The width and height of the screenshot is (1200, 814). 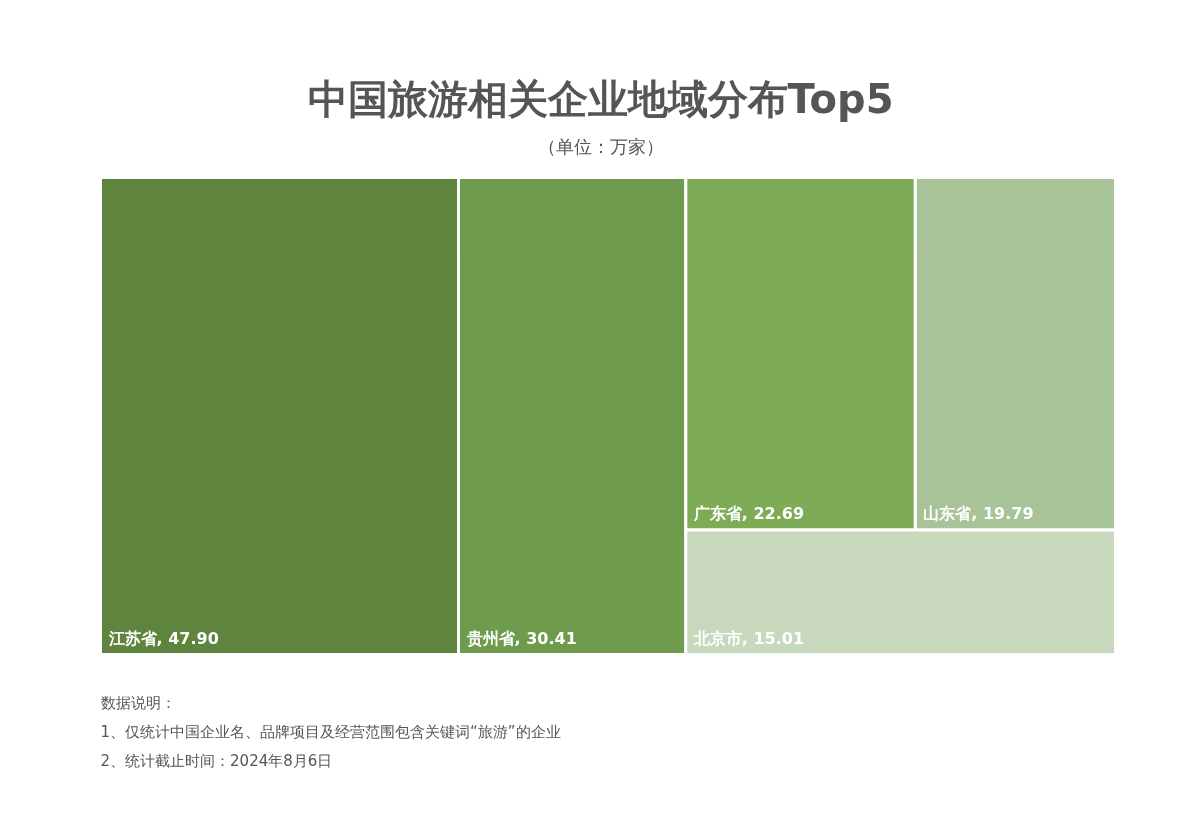 I want to click on category-label: 北京市, so click(x=717, y=638).